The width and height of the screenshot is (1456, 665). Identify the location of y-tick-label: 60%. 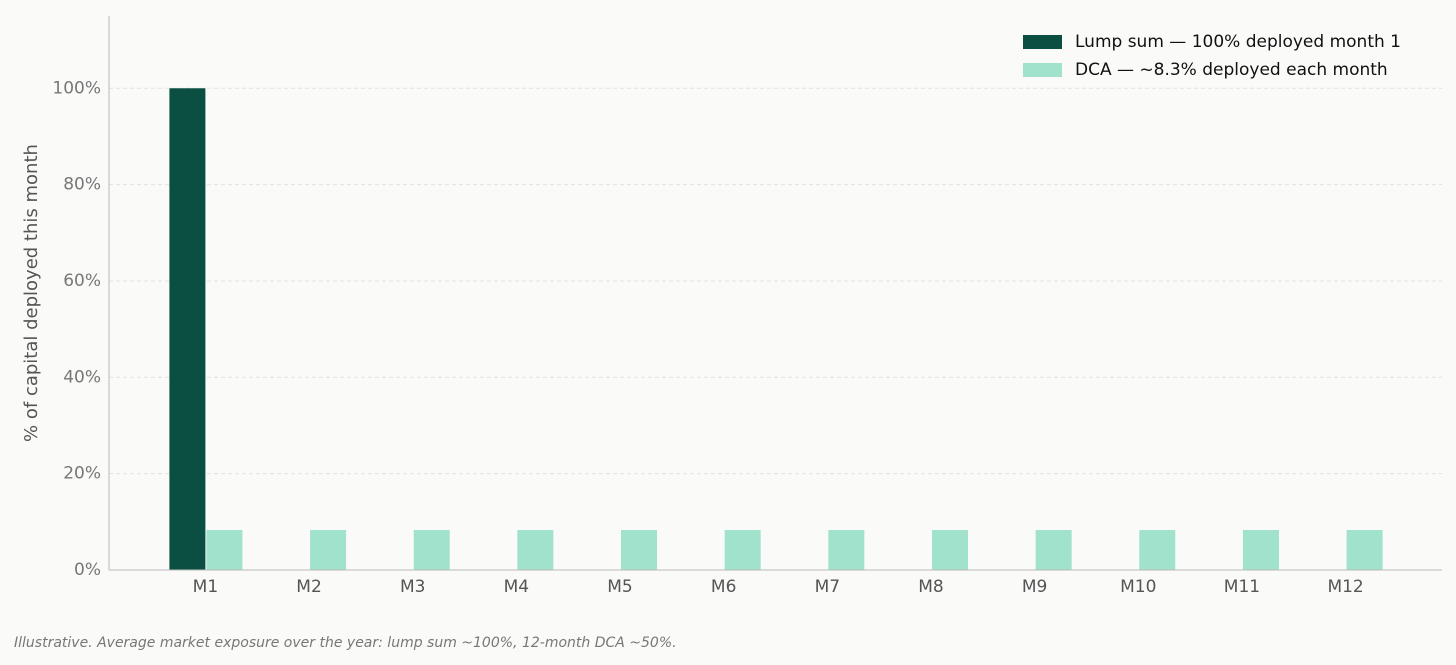
(82, 281).